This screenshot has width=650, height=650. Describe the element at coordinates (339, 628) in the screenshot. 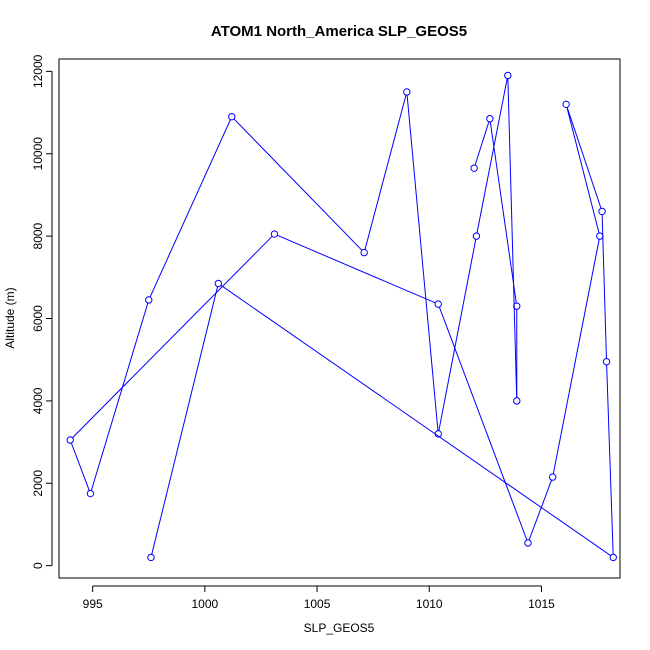

I see `x-axis-label: SLP_GEOS5` at that location.